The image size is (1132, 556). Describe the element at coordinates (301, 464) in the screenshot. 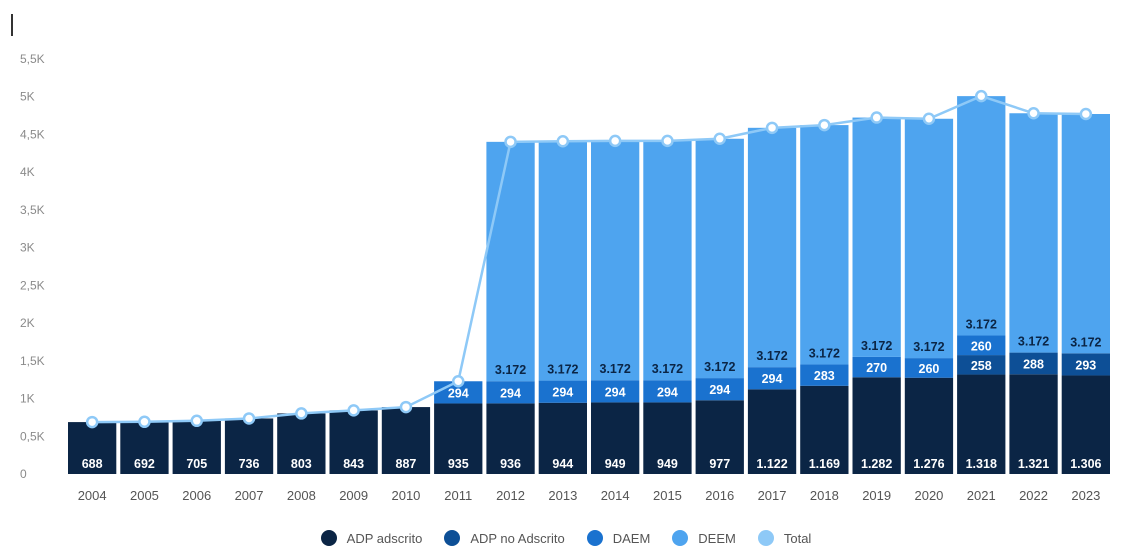

I see `data-label: 803` at that location.